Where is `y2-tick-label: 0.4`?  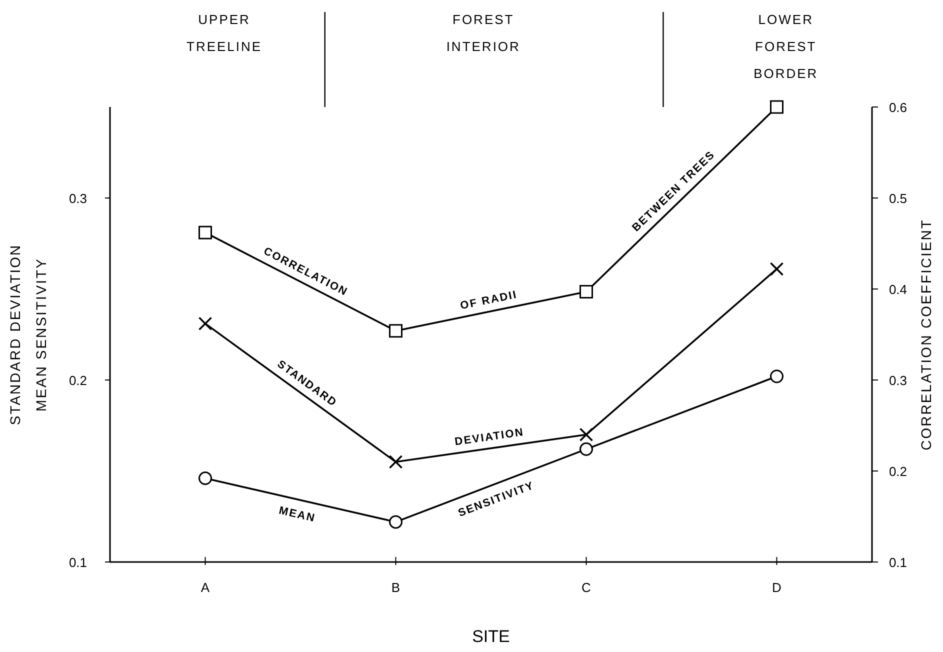
y2-tick-label: 0.4 is located at coordinates (898, 289).